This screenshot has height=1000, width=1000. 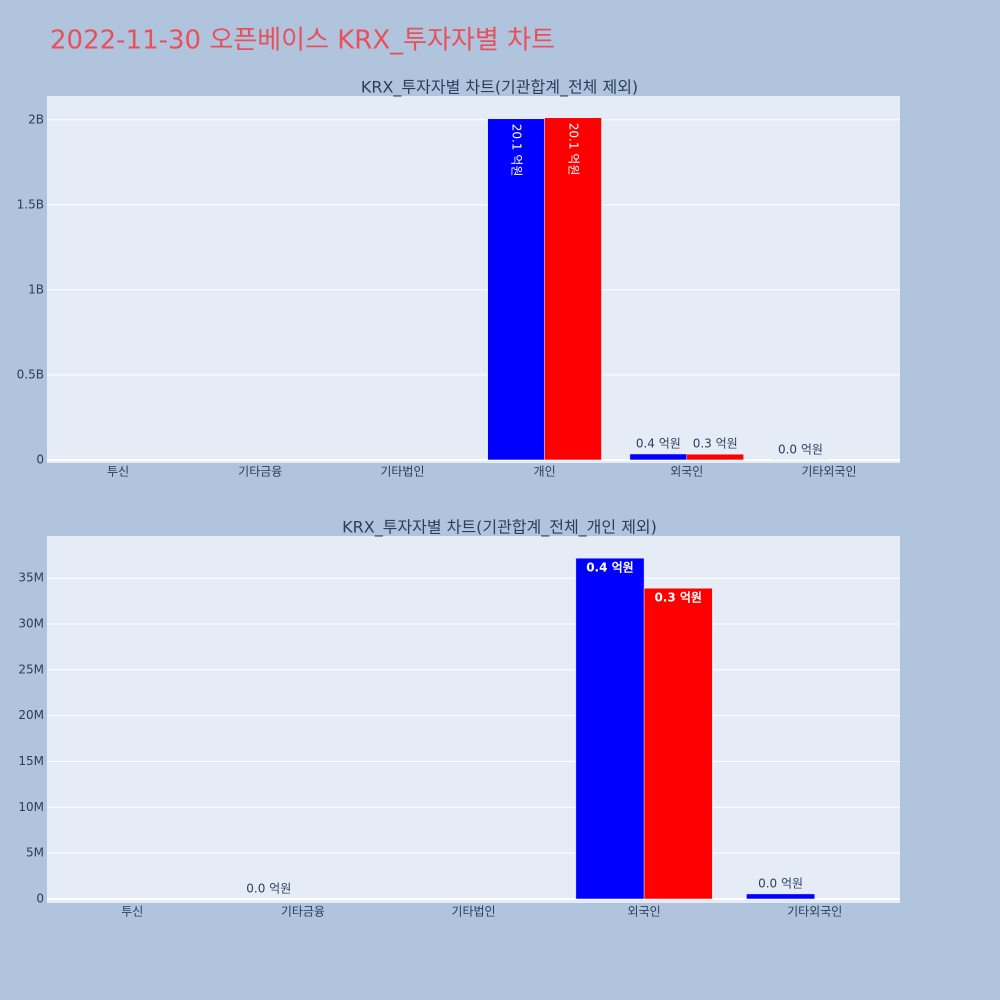 I want to click on y-tick-label: 2B, so click(x=36, y=119).